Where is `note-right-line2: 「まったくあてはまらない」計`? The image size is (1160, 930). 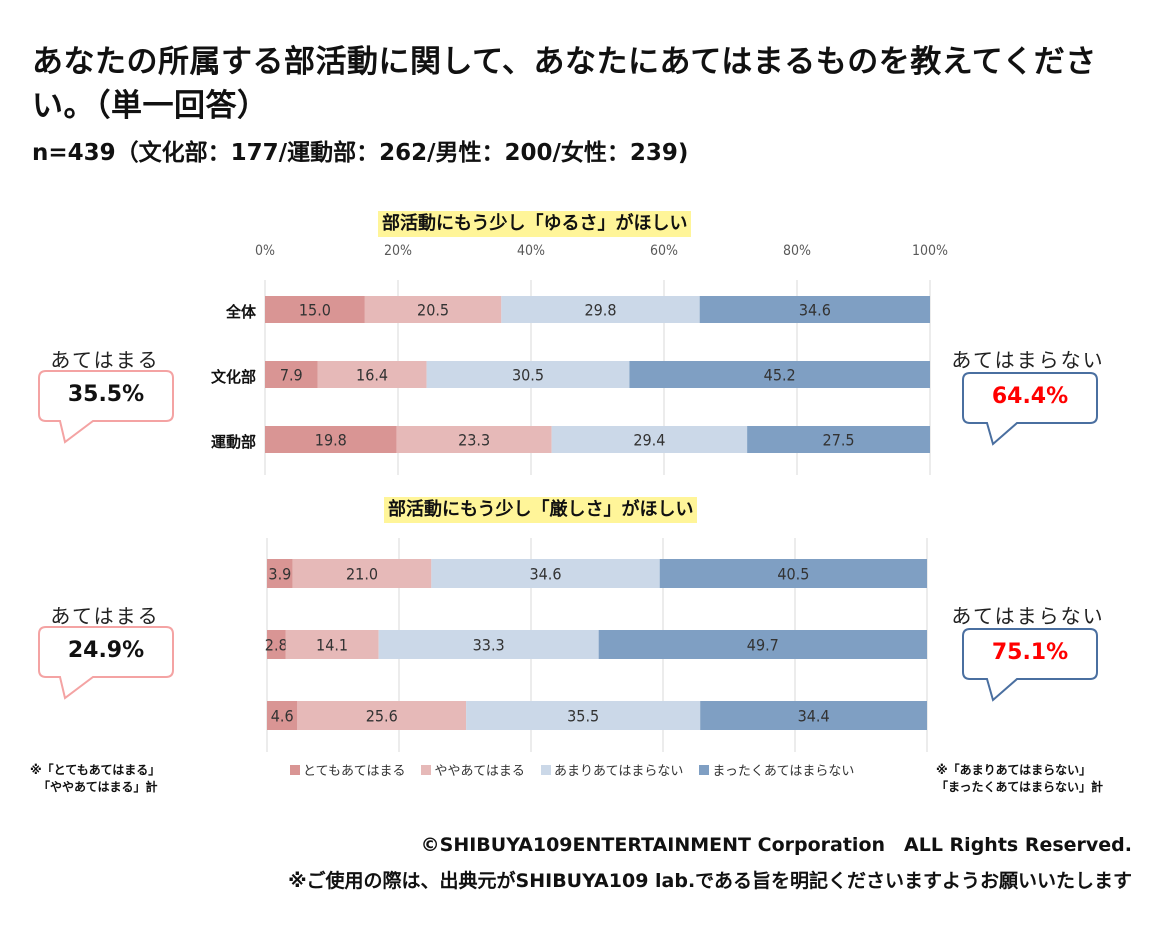
note-right-line2: 「まったくあてはまらない」計 is located at coordinates (1020, 787).